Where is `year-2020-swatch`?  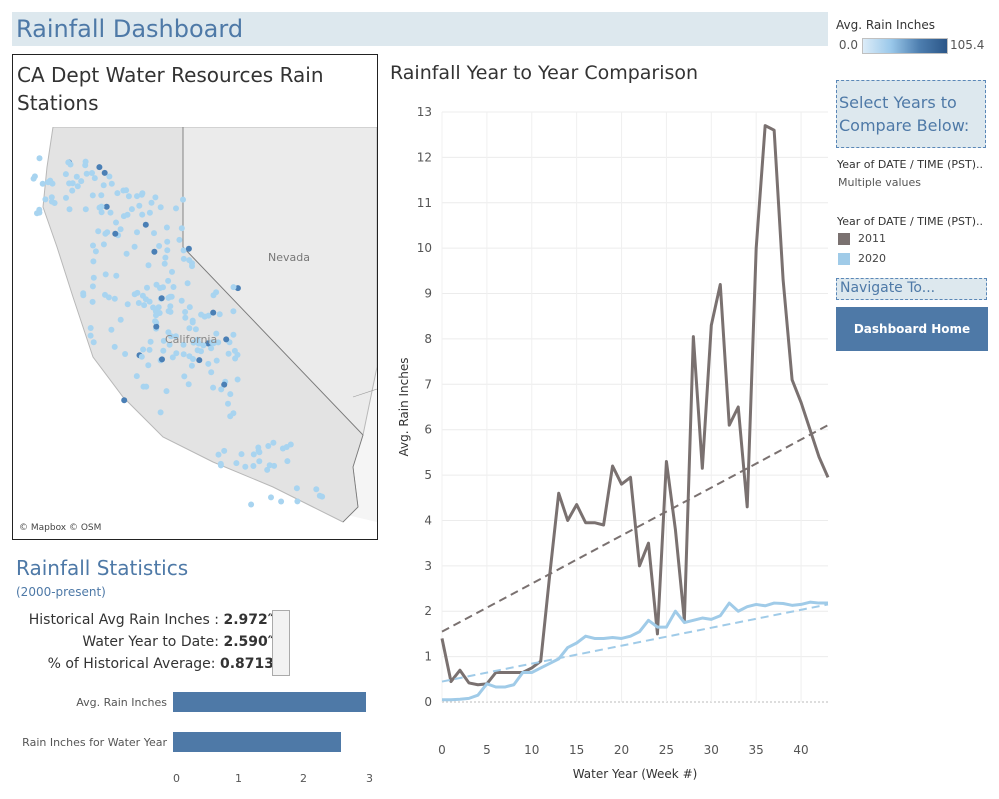 year-2020-swatch is located at coordinates (844, 259).